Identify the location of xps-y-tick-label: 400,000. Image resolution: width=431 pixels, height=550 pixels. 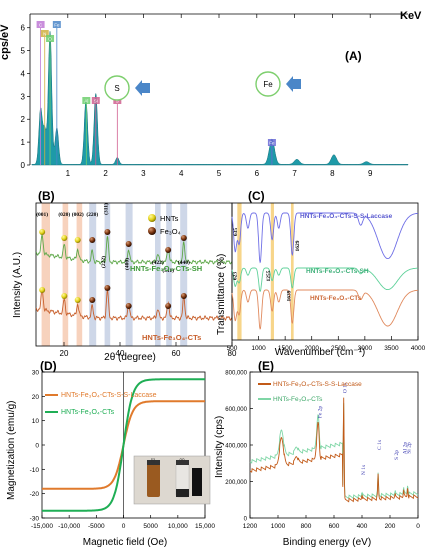
(236, 447).